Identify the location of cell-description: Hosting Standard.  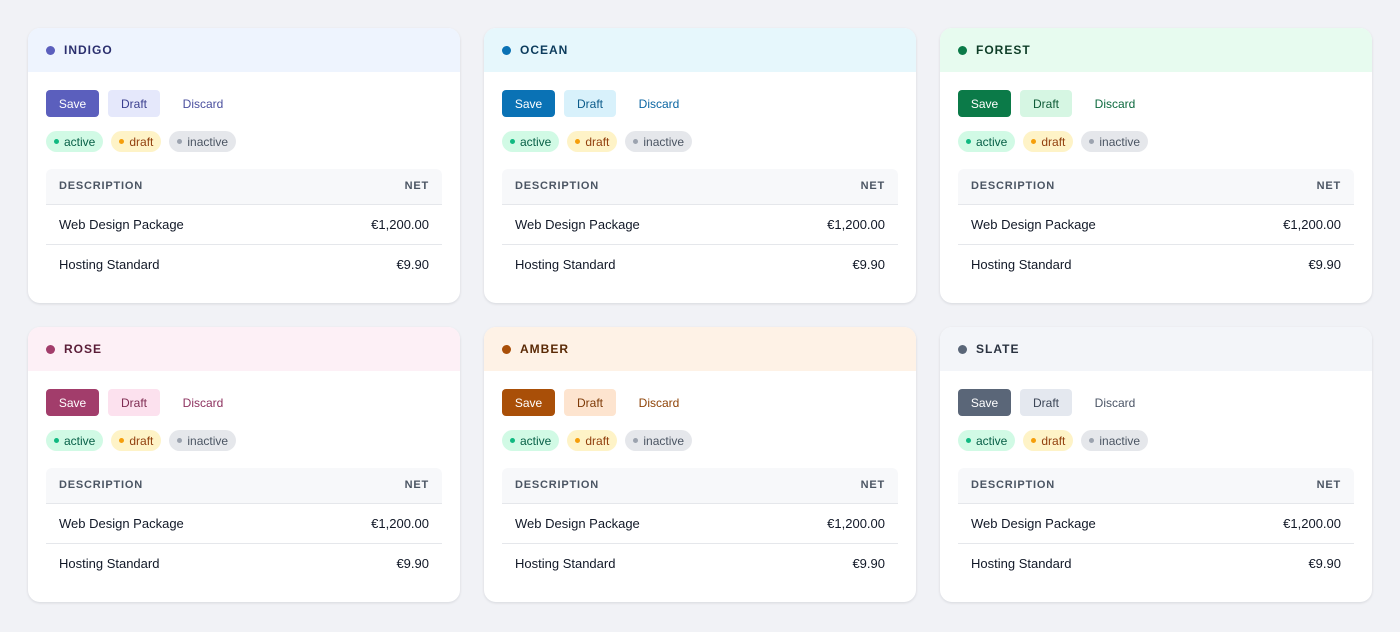
(565, 264).